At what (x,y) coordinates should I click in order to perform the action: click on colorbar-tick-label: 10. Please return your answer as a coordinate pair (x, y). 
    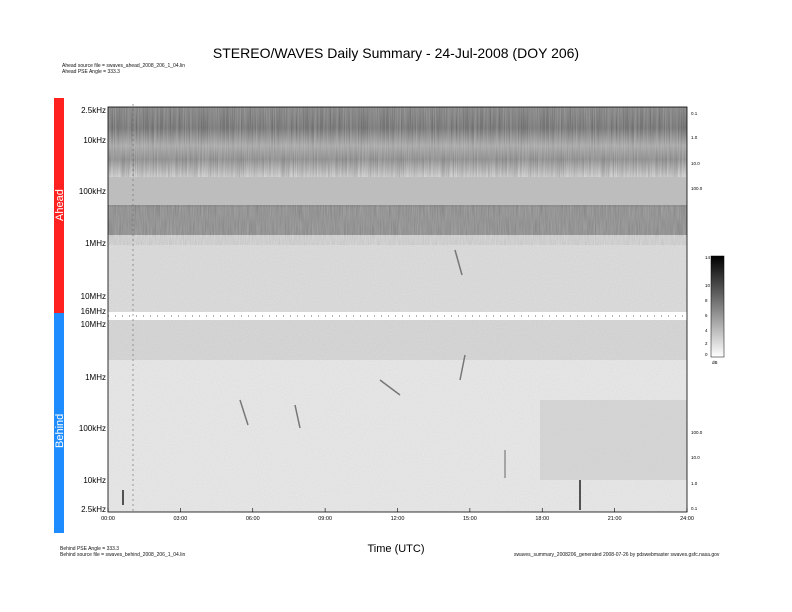
    Looking at the image, I should click on (708, 285).